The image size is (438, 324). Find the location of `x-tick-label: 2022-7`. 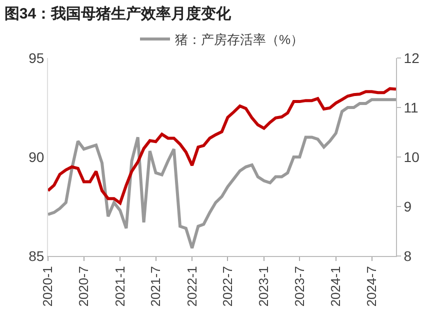

x-tick-label: 2022-7 is located at coordinates (227, 286).